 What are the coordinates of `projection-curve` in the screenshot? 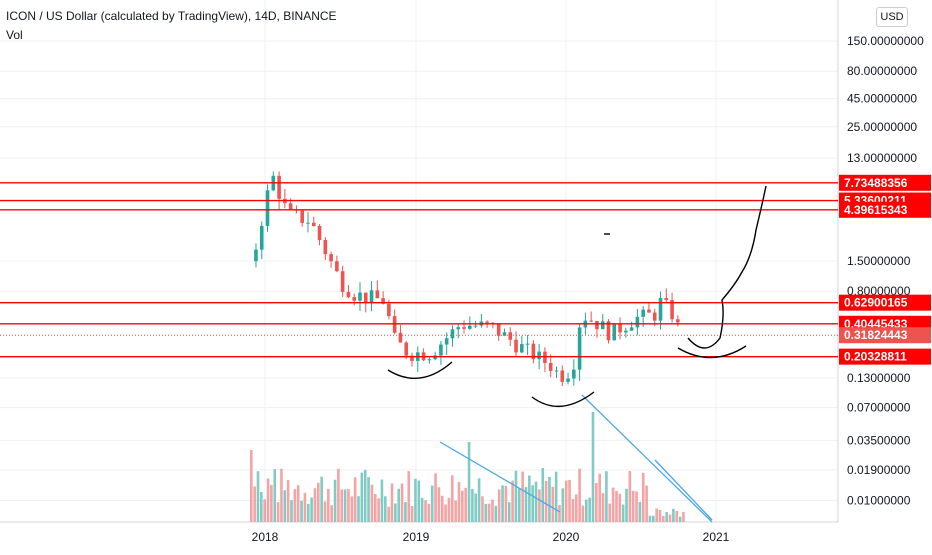 It's located at (727, 267).